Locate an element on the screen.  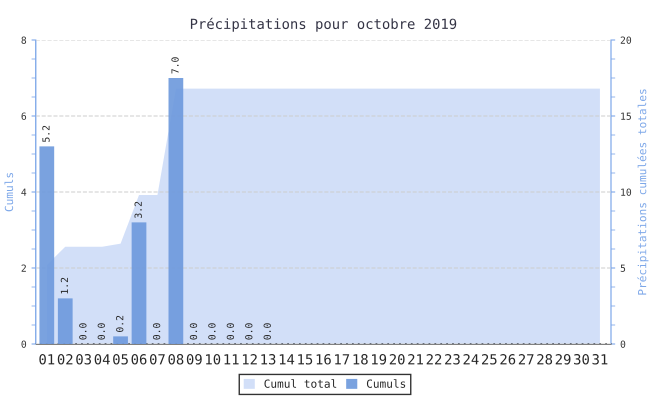
x-tick-label: 29 is located at coordinates (563, 359).